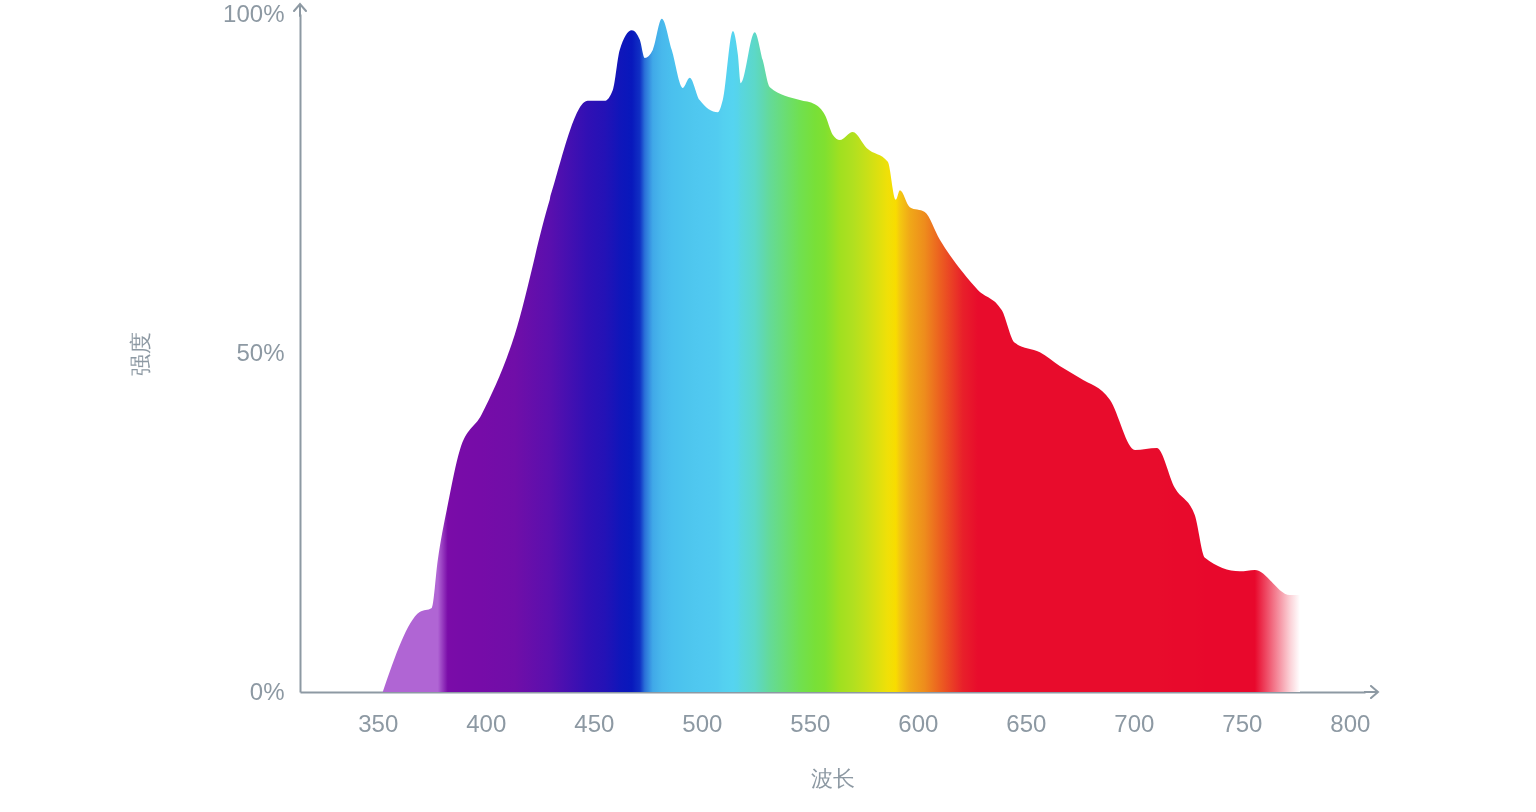  Describe the element at coordinates (810, 723) in the screenshot. I see `x-tick-label: 550` at that location.